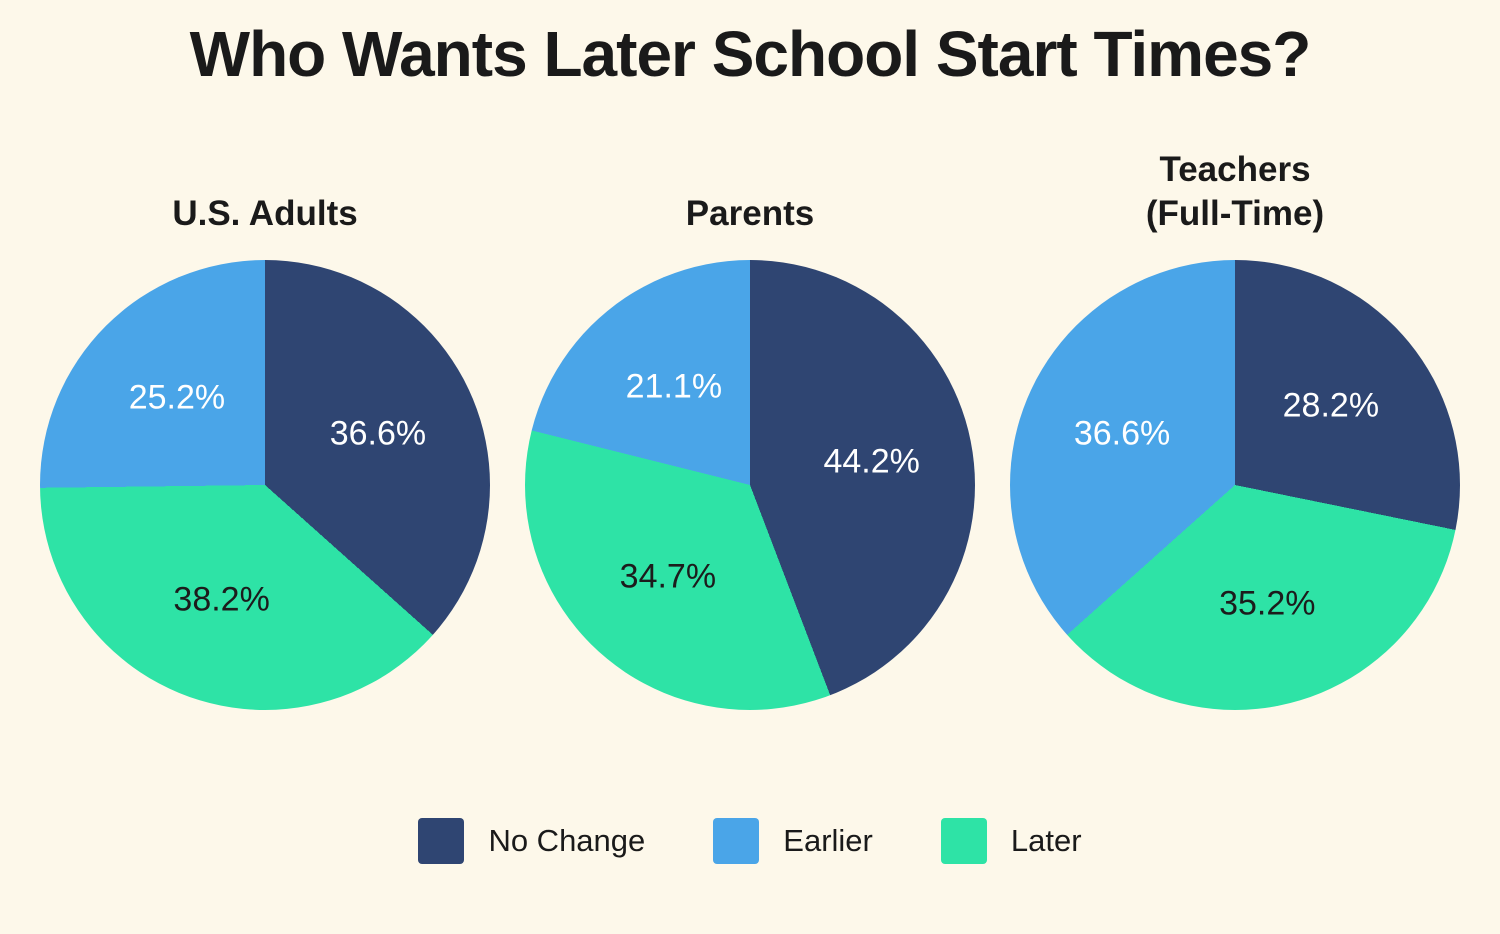  What do you see at coordinates (750, 213) in the screenshot?
I see `chart-title-parents: Parents` at bounding box center [750, 213].